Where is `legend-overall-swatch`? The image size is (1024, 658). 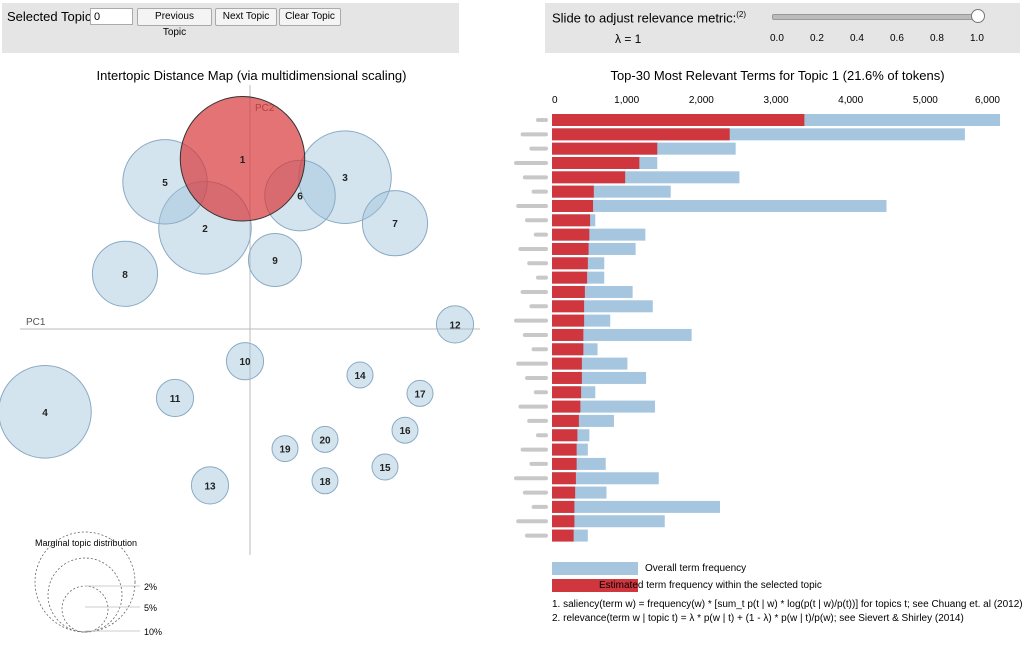 legend-overall-swatch is located at coordinates (595, 568).